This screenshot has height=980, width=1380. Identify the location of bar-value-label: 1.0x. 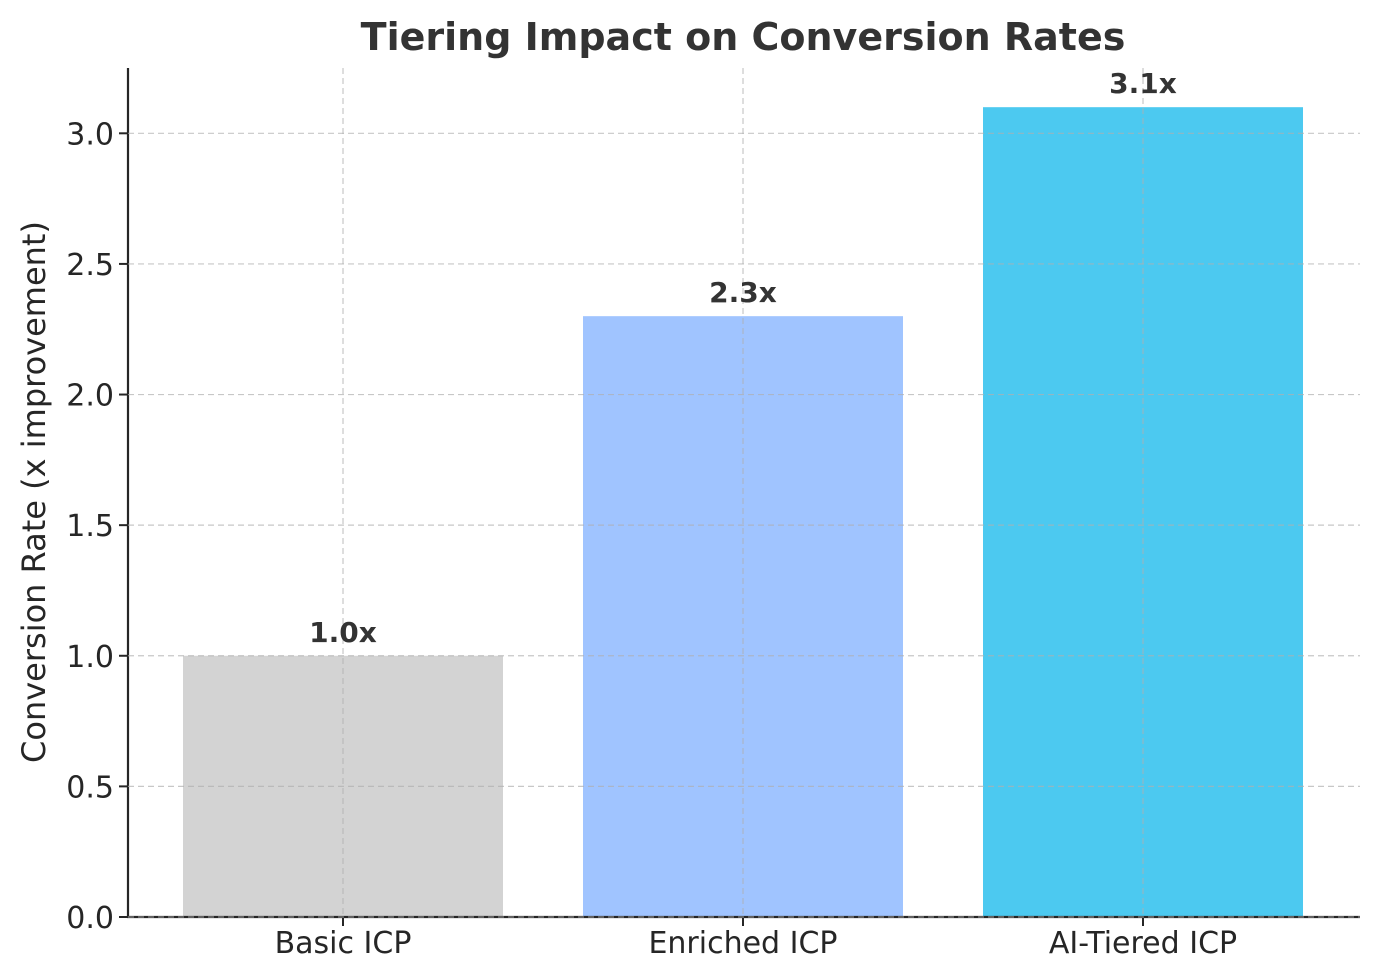
(343, 632).